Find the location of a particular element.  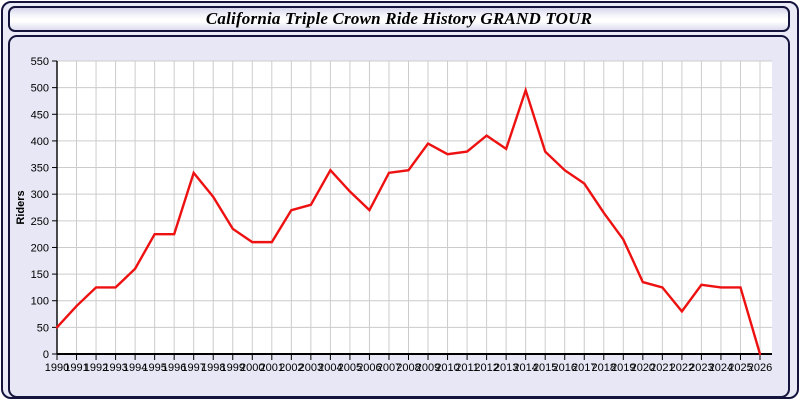

svg-text: 50 is located at coordinates (43, 328).